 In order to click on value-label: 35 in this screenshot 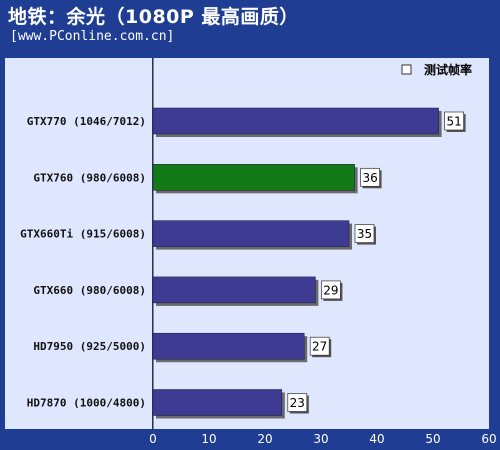, I will do `click(364, 234)`.